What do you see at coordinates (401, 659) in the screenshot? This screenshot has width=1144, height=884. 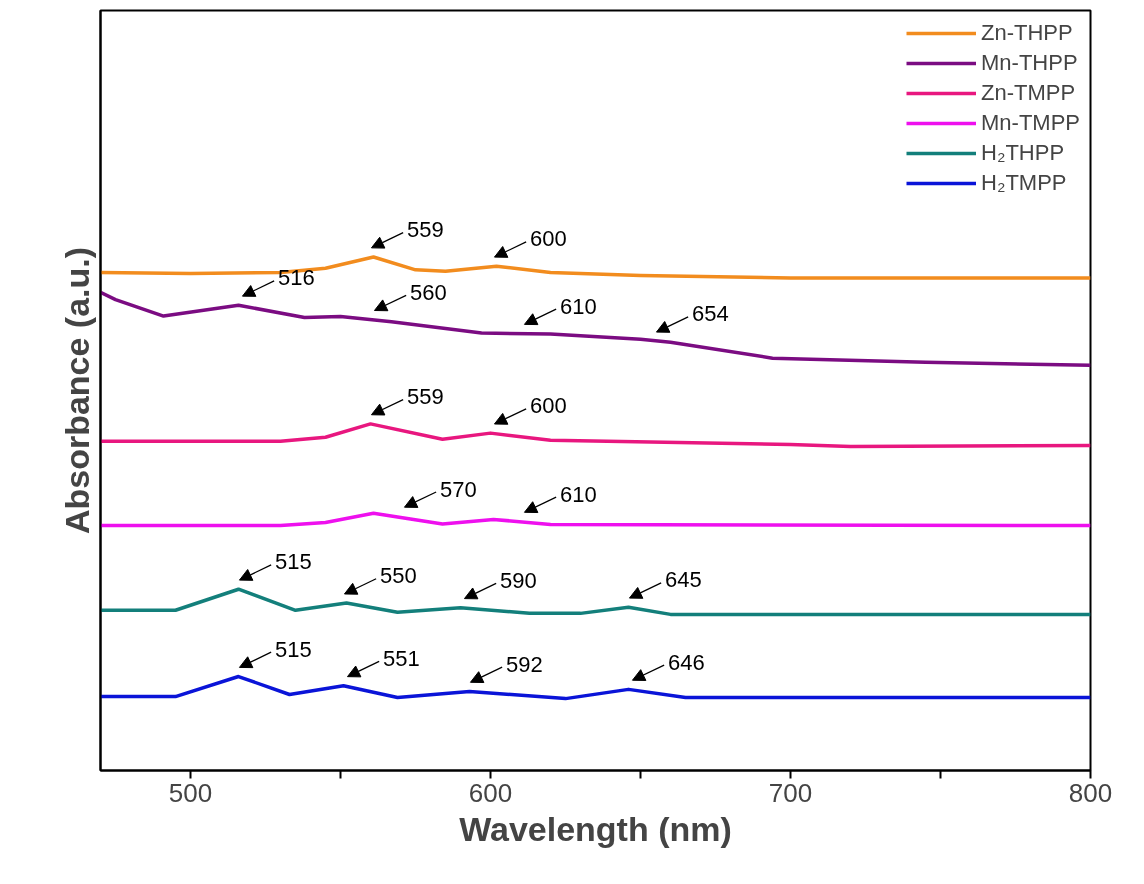 I see `annotation: 551` at bounding box center [401, 659].